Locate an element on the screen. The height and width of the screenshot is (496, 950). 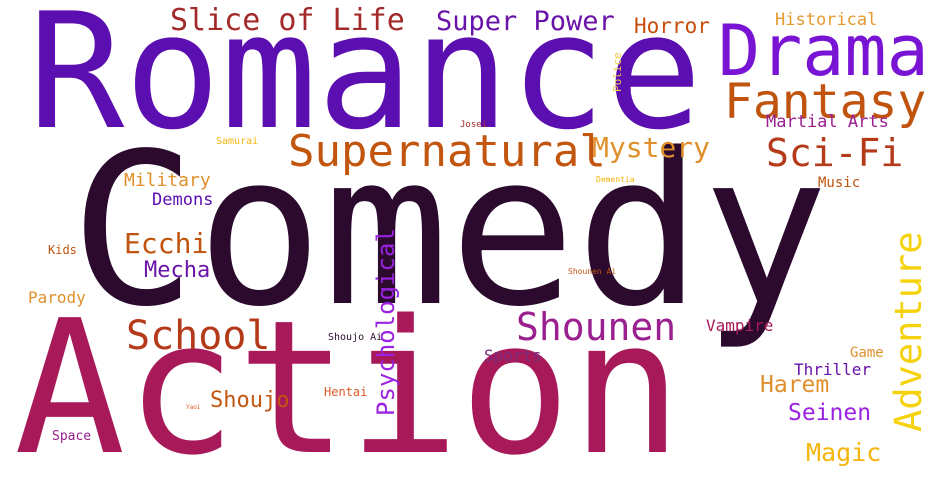
word-harem: Harem is located at coordinates (795, 385).